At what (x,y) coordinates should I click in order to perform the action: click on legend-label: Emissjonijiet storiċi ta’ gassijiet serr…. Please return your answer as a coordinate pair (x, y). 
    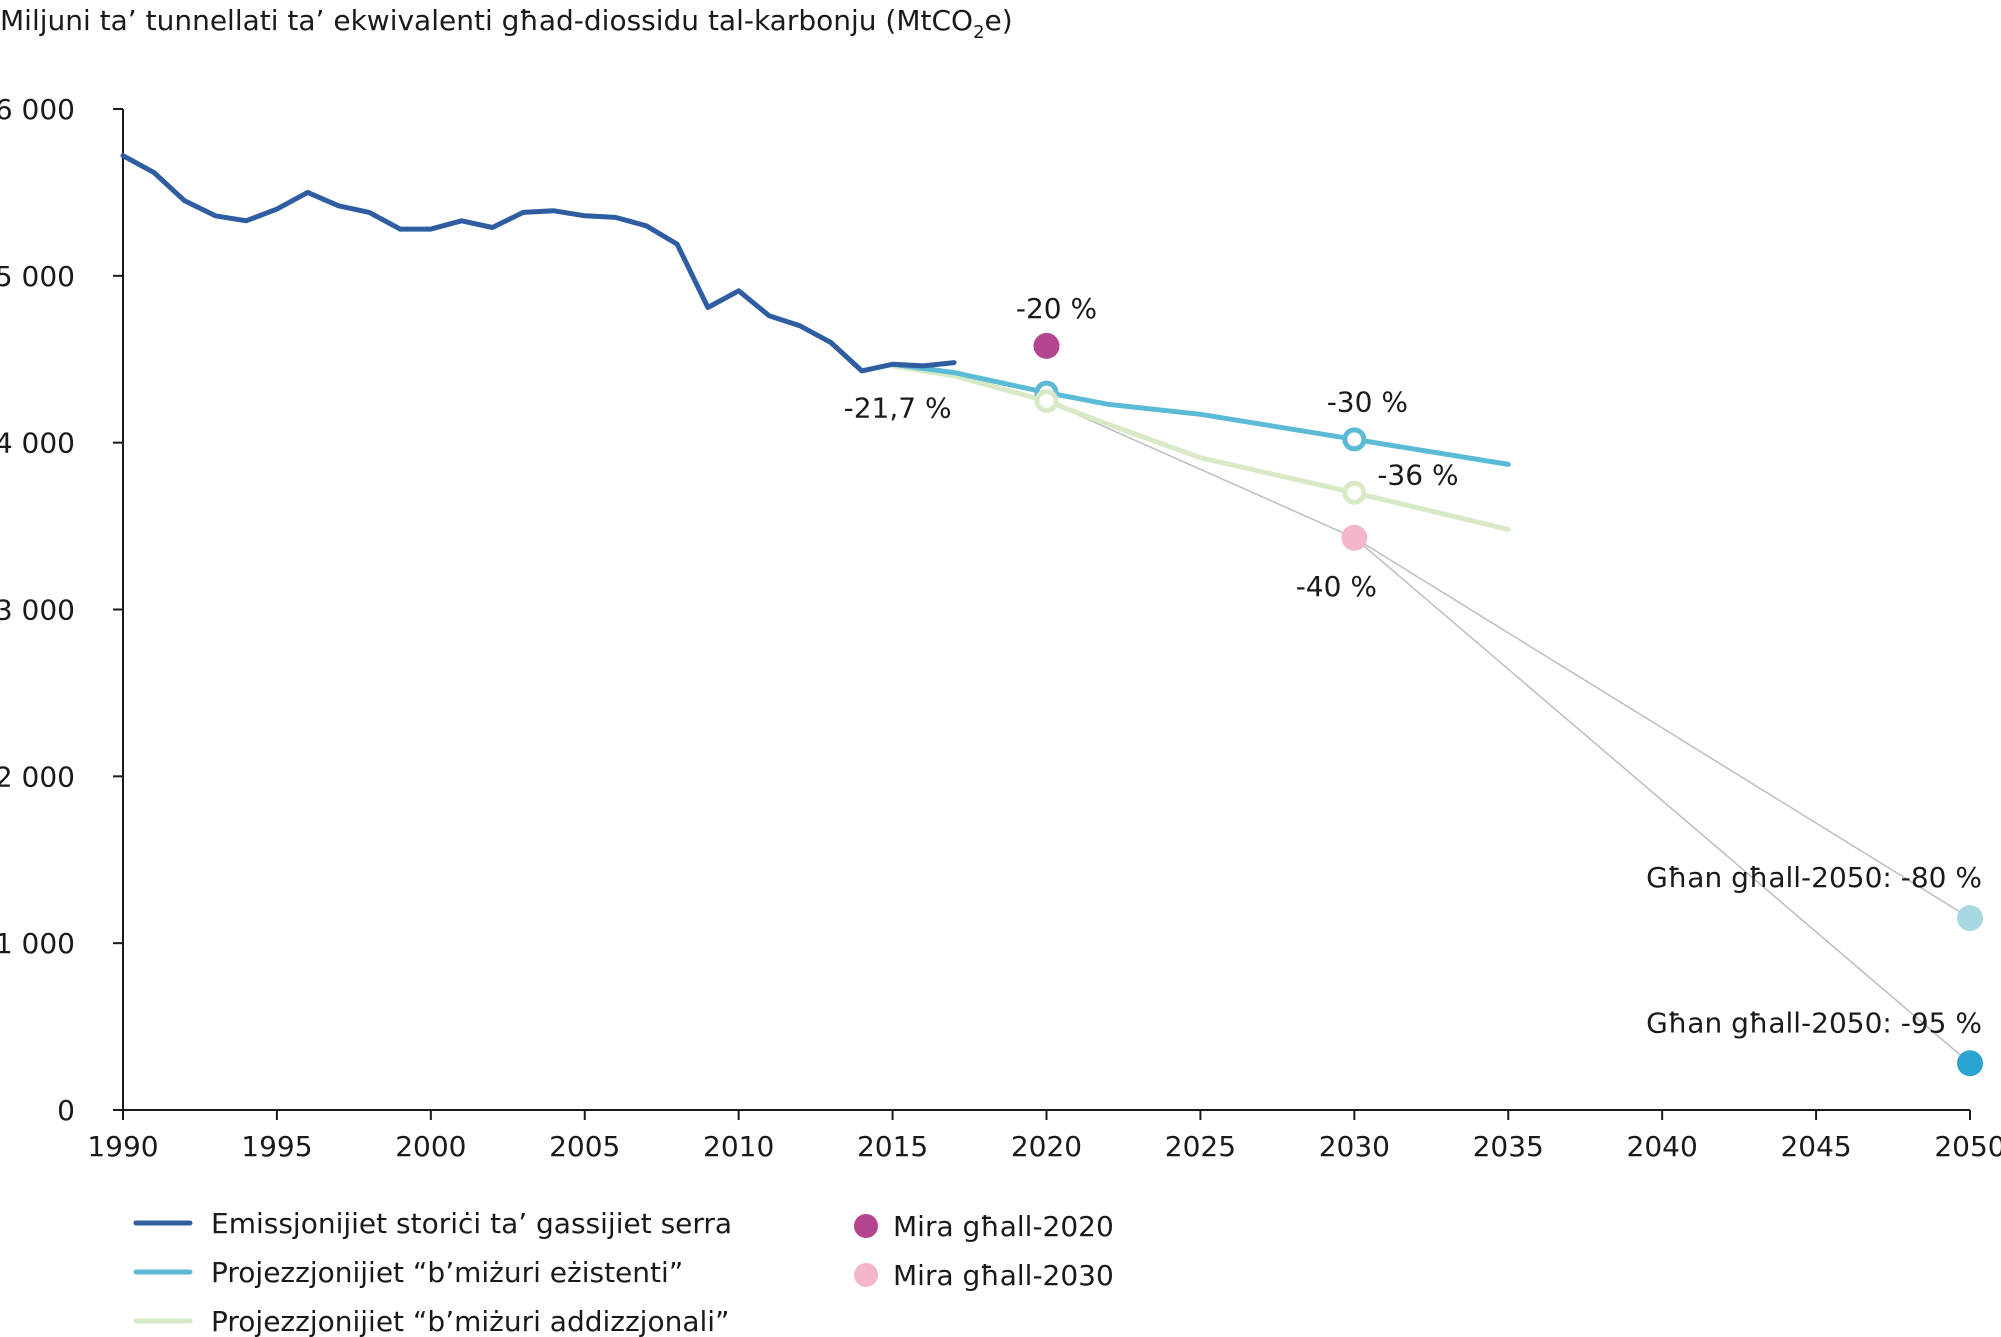
    Looking at the image, I should click on (471, 1223).